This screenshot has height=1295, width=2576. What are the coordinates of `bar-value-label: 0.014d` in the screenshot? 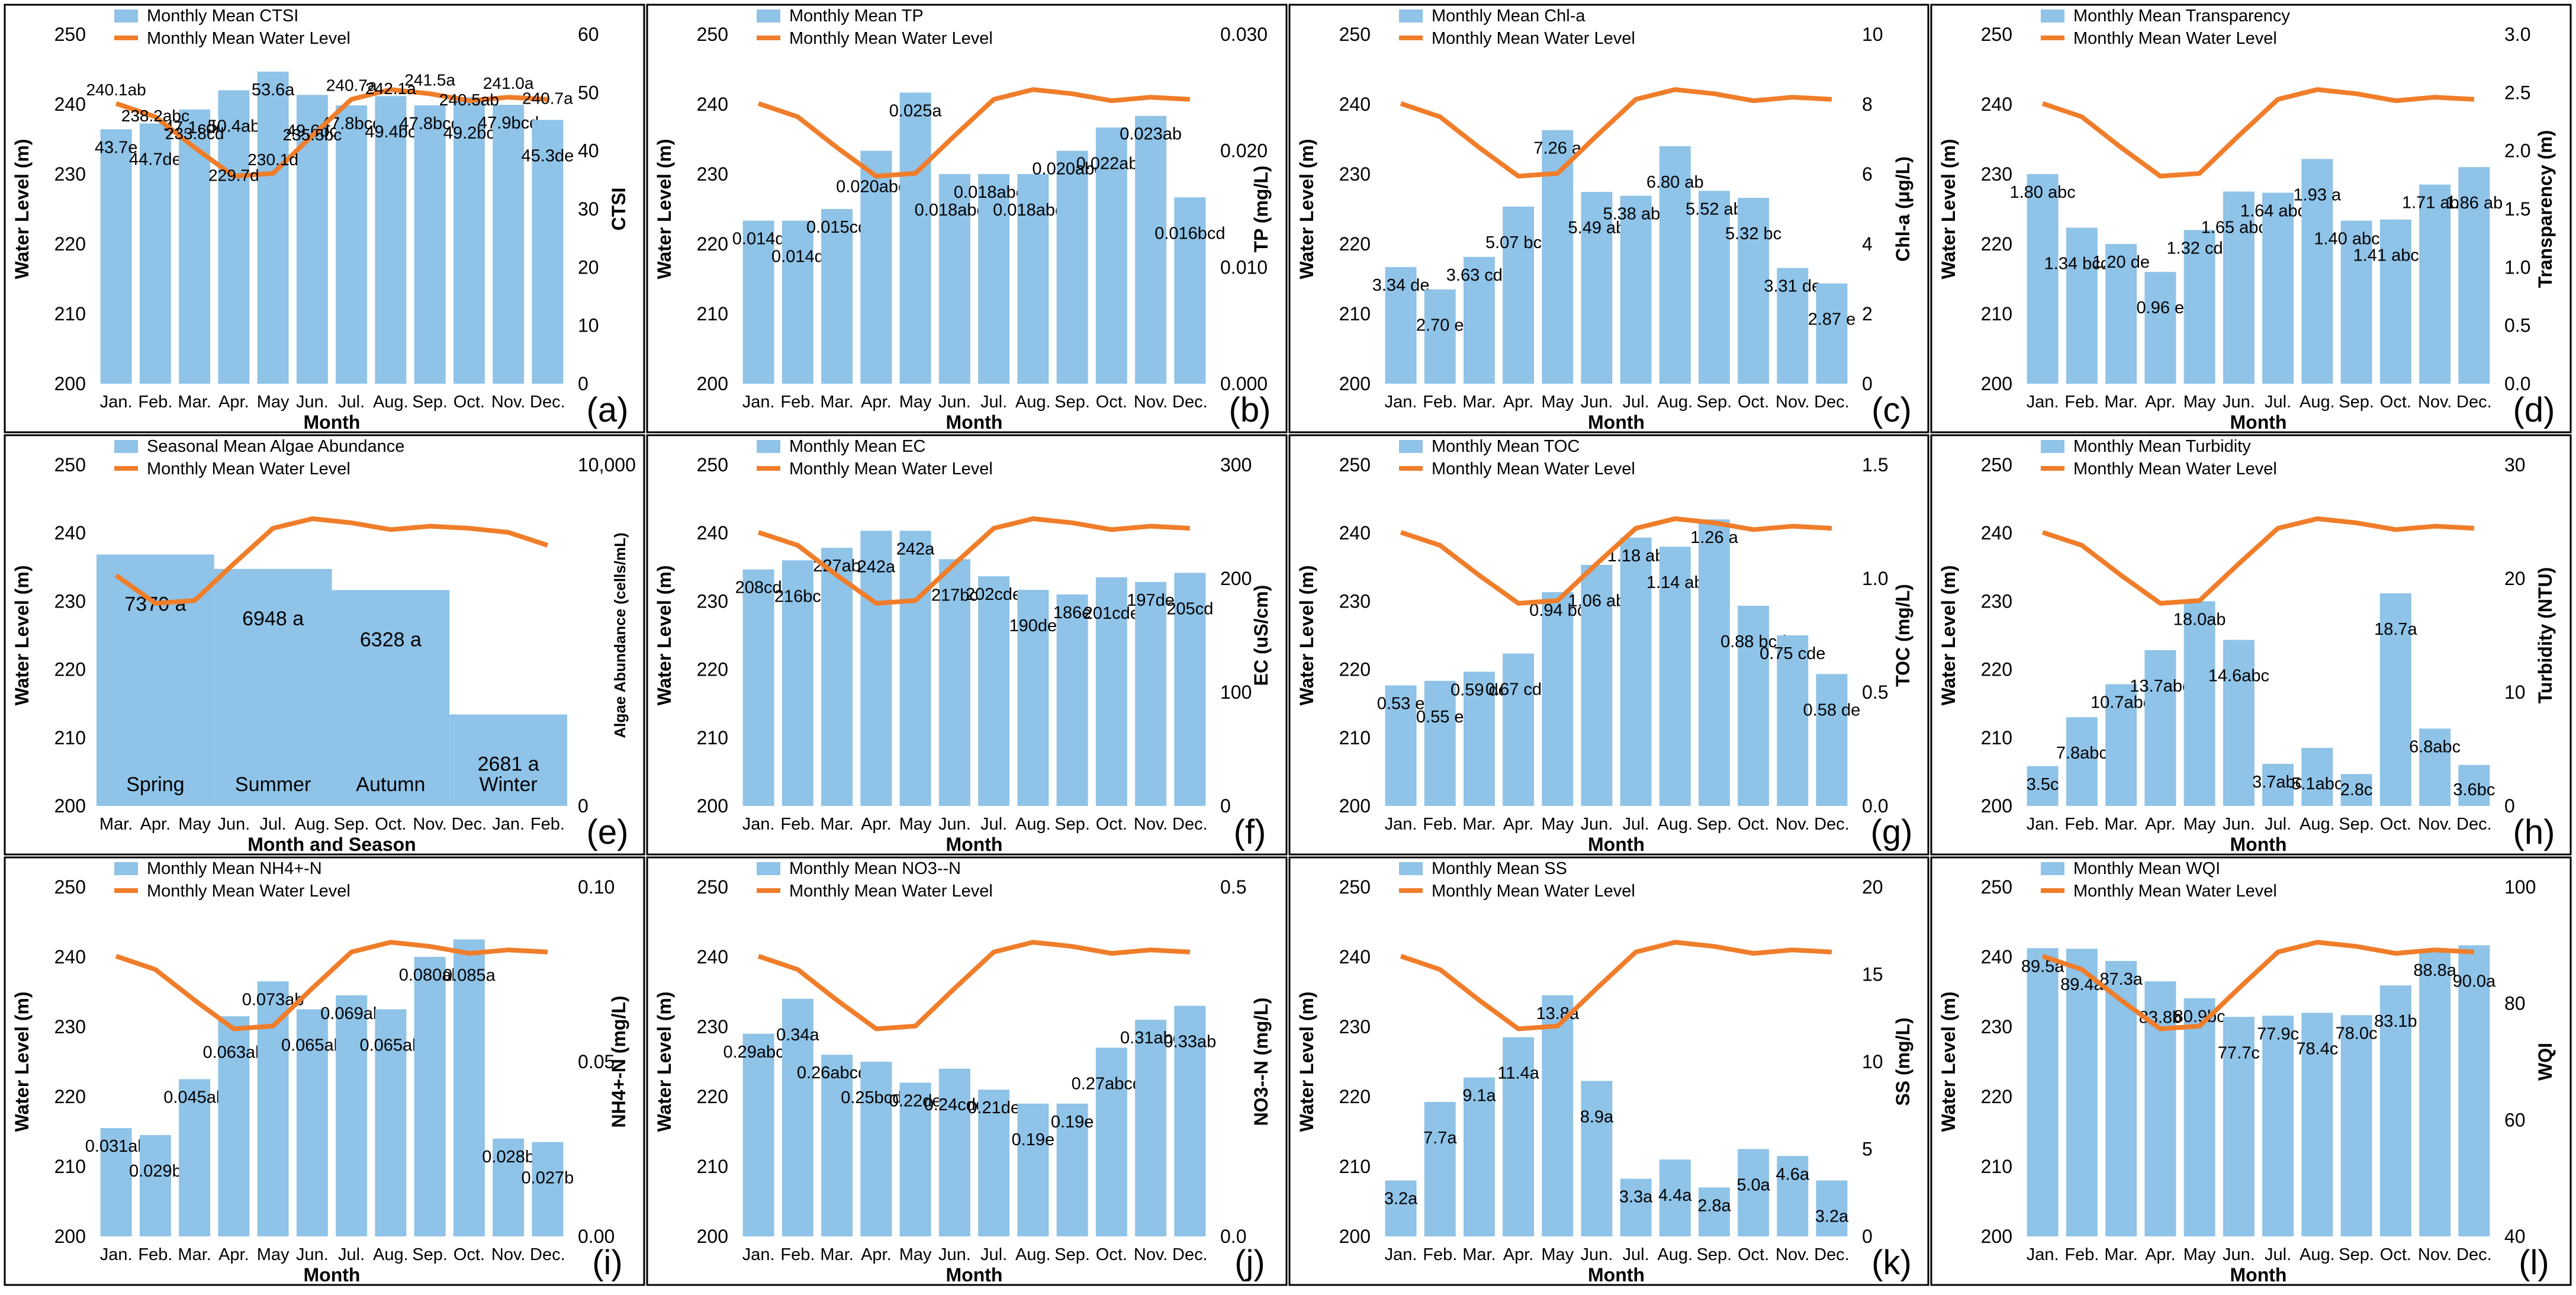 It's located at (759, 239).